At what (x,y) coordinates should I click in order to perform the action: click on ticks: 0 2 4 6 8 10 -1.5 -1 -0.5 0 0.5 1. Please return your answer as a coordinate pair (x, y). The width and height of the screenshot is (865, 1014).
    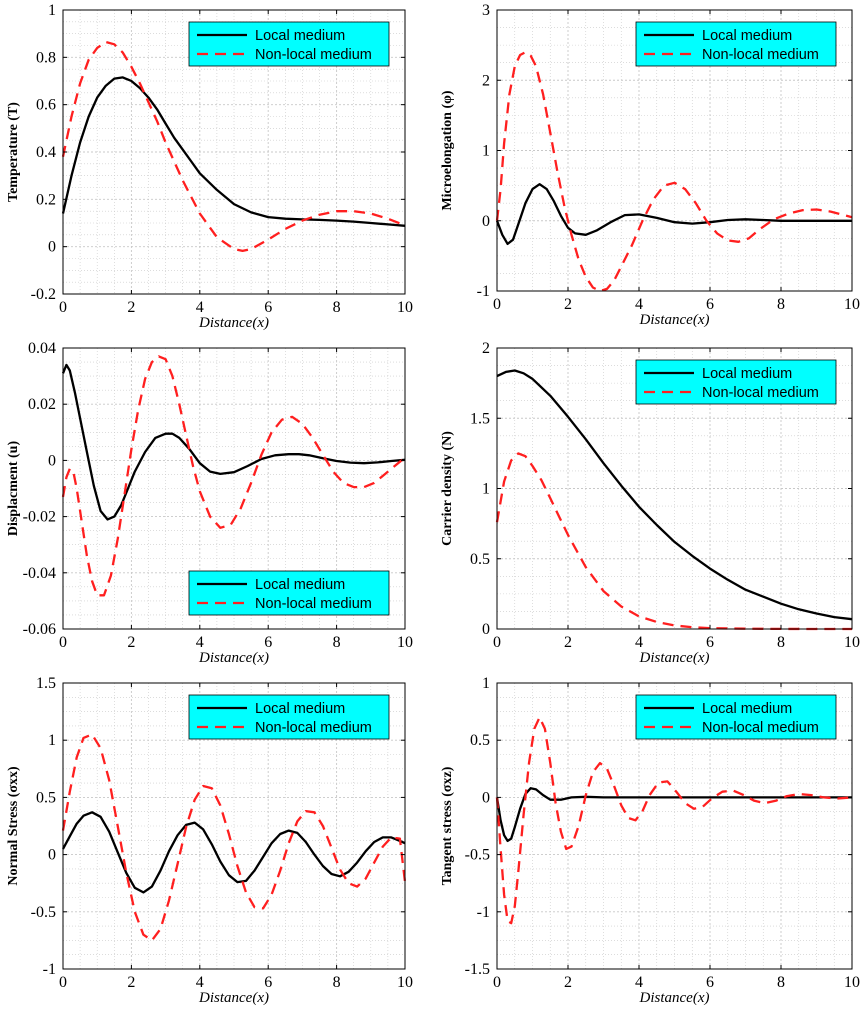
    Looking at the image, I should click on (662, 833).